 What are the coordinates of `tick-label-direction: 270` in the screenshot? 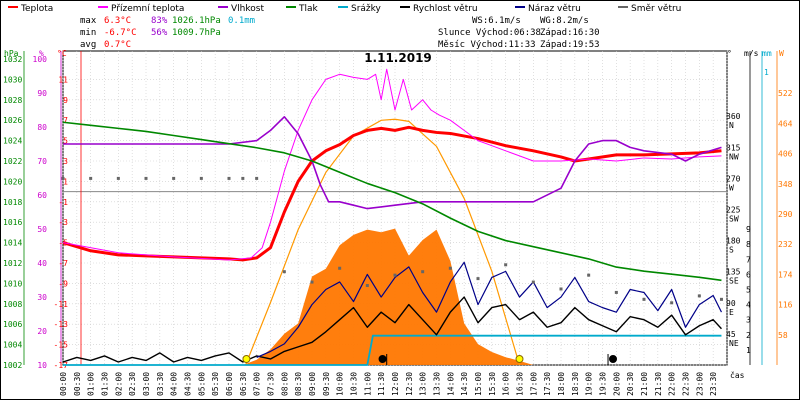 It's located at (733, 178).